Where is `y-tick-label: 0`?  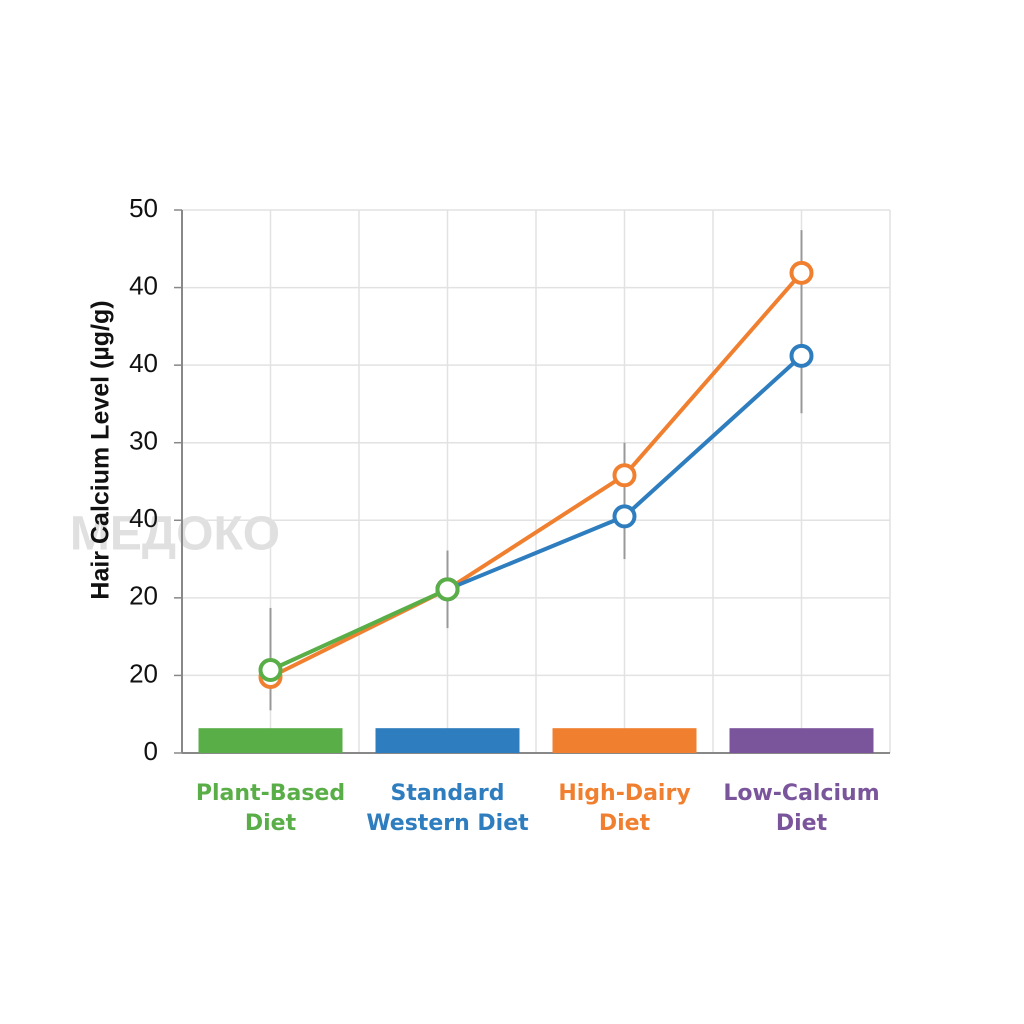 y-tick-label: 0 is located at coordinates (151, 751).